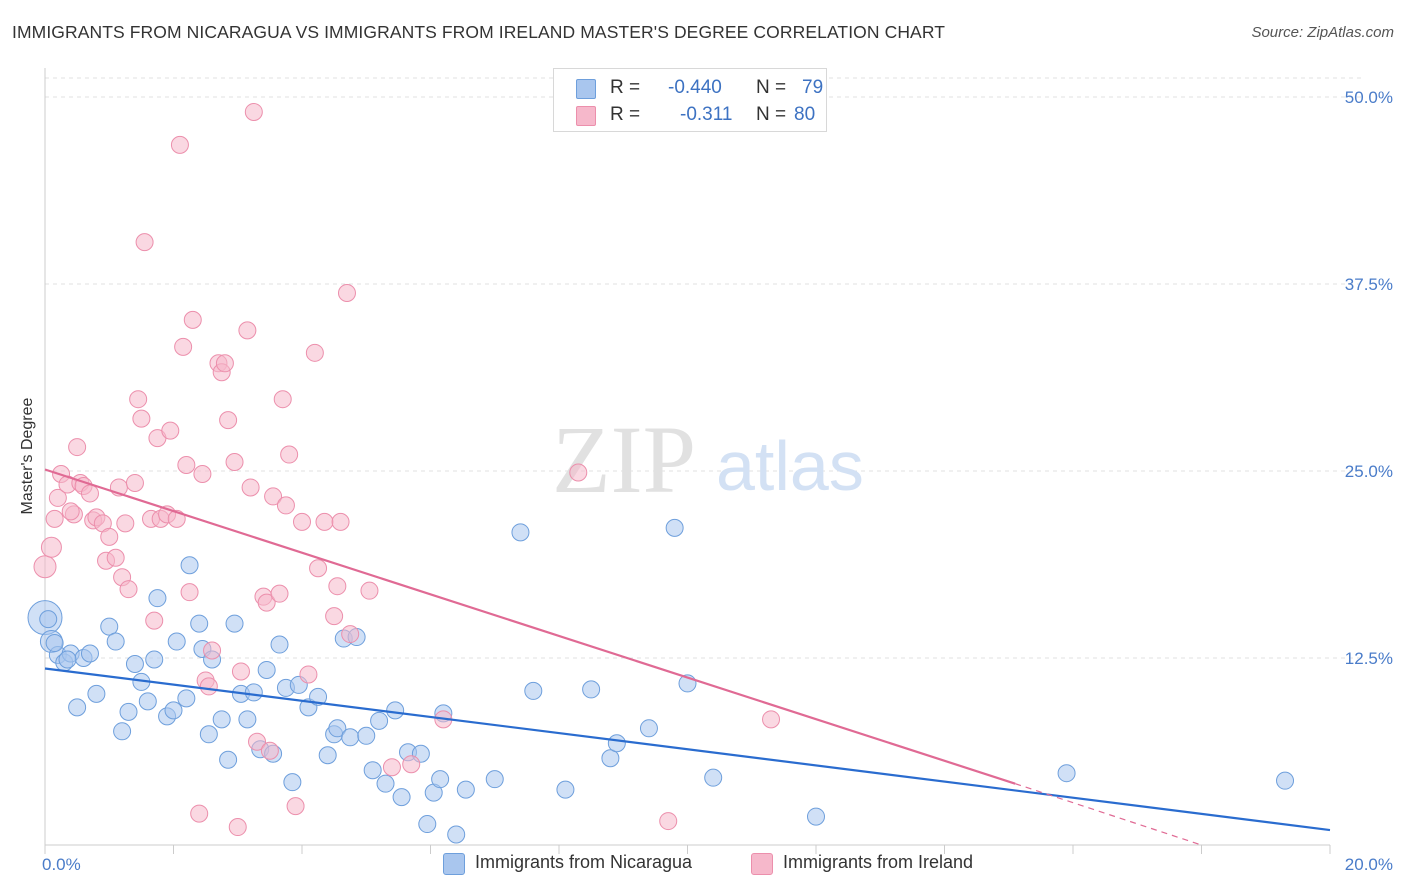 The image size is (1406, 892). Describe the element at coordinates (762, 864) in the screenshot. I see `bottom-legend-swatch-ireland` at that location.